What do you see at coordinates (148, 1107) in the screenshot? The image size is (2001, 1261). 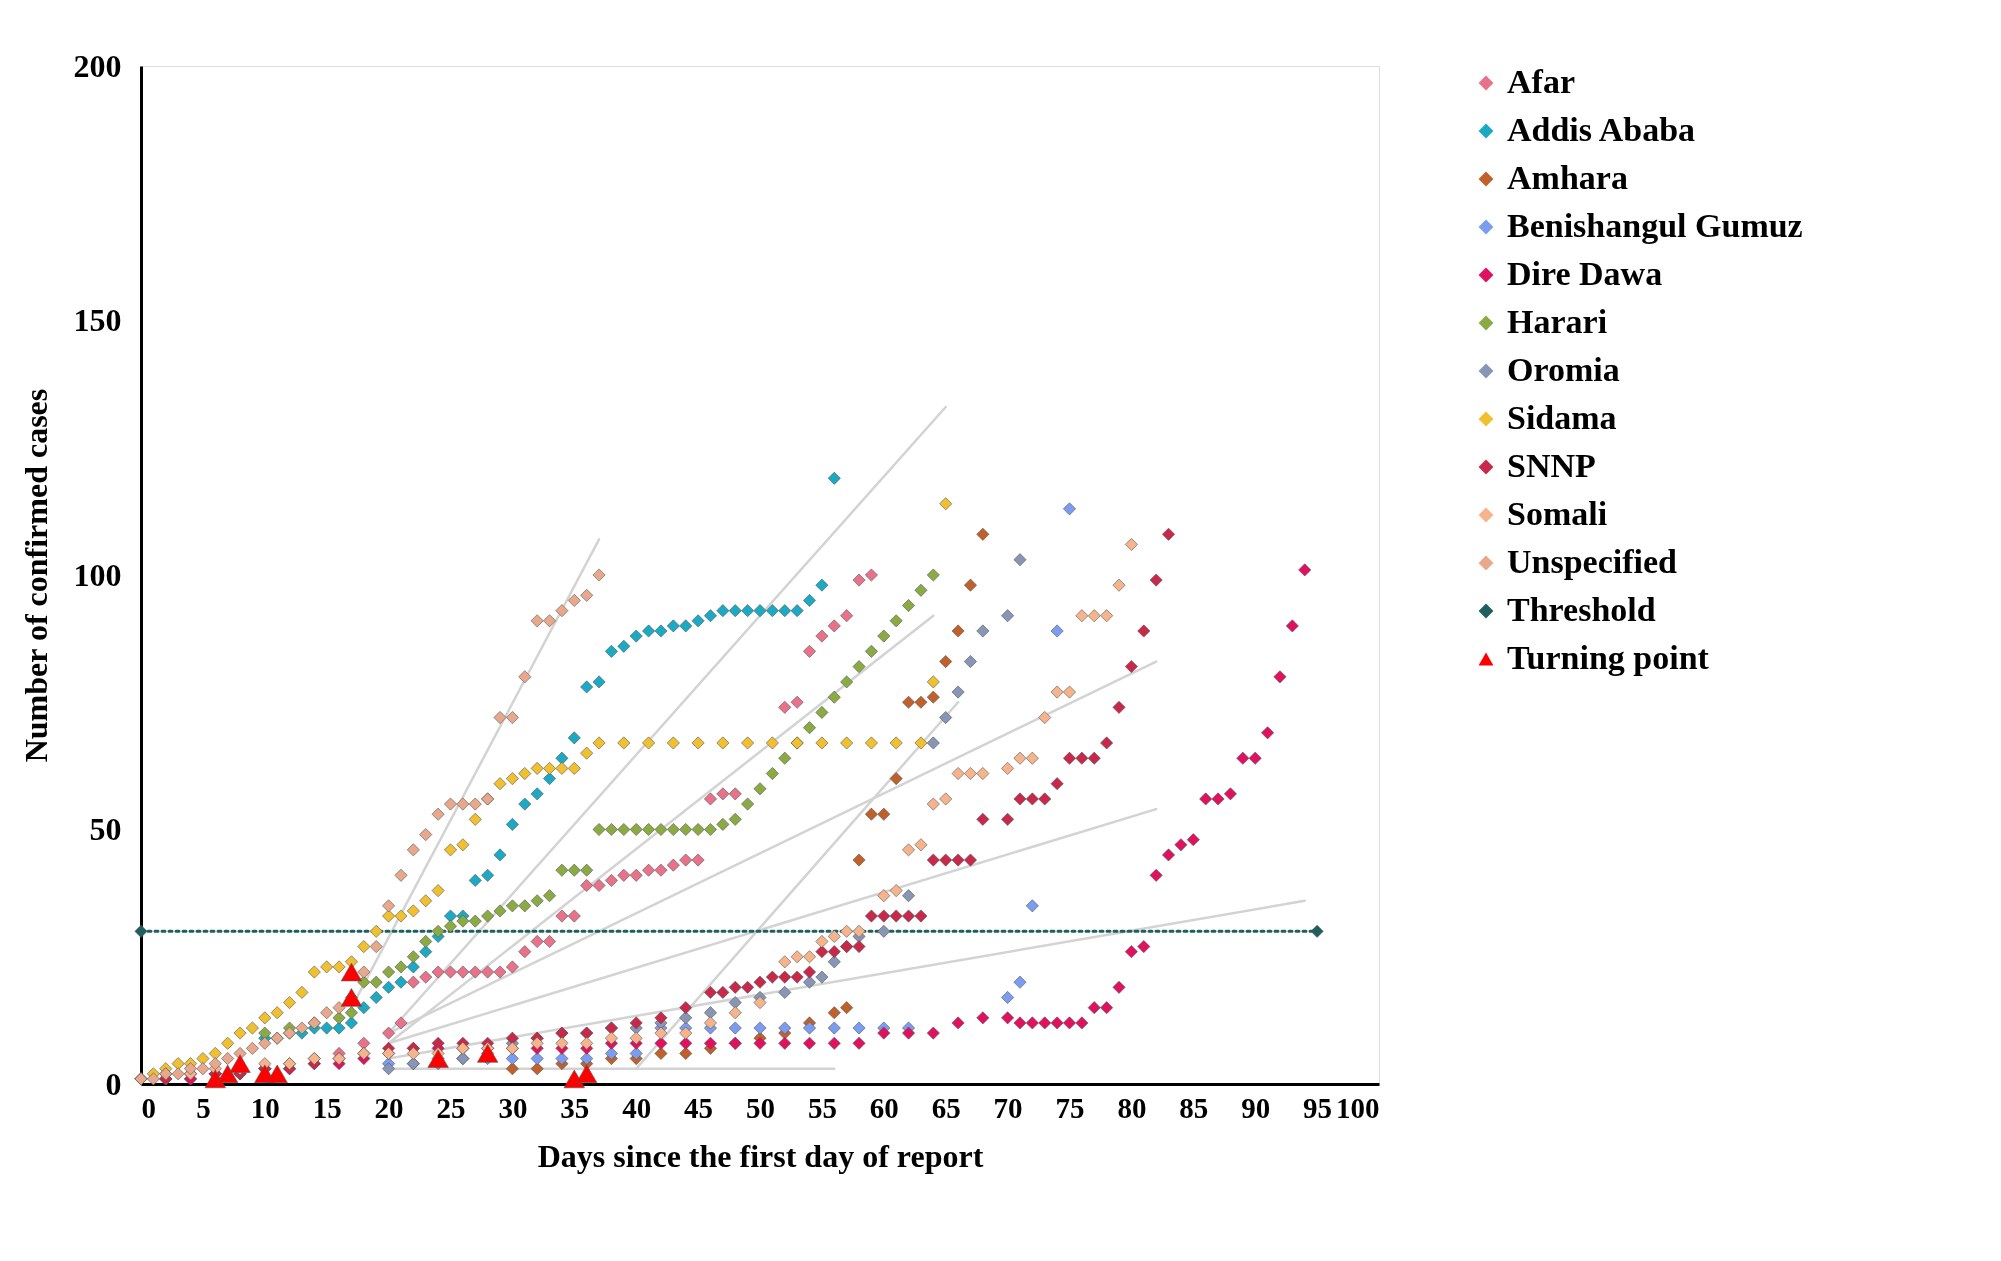 I see `x-tick-label: 0` at bounding box center [148, 1107].